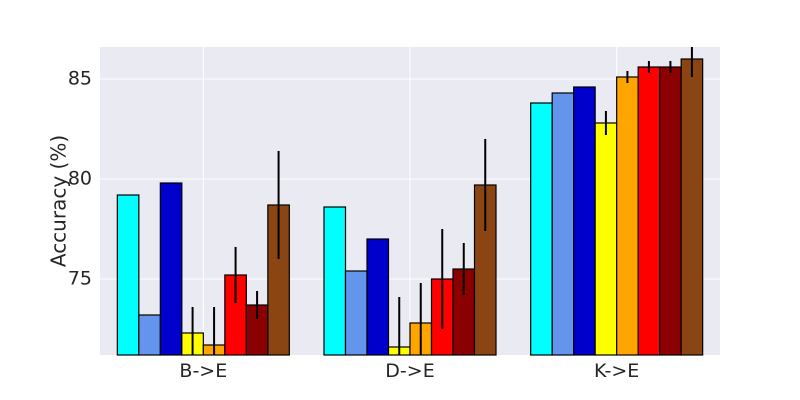 This screenshot has width=800, height=400. What do you see at coordinates (563, 224) in the screenshot?
I see `bar-series1-cat2` at bounding box center [563, 224].